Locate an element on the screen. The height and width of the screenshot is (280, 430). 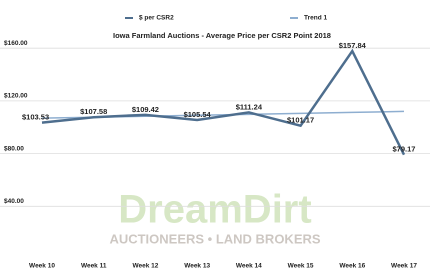
watermark-tagline: AUCTIONEERS • LAND BROKERS is located at coordinates (214, 238).